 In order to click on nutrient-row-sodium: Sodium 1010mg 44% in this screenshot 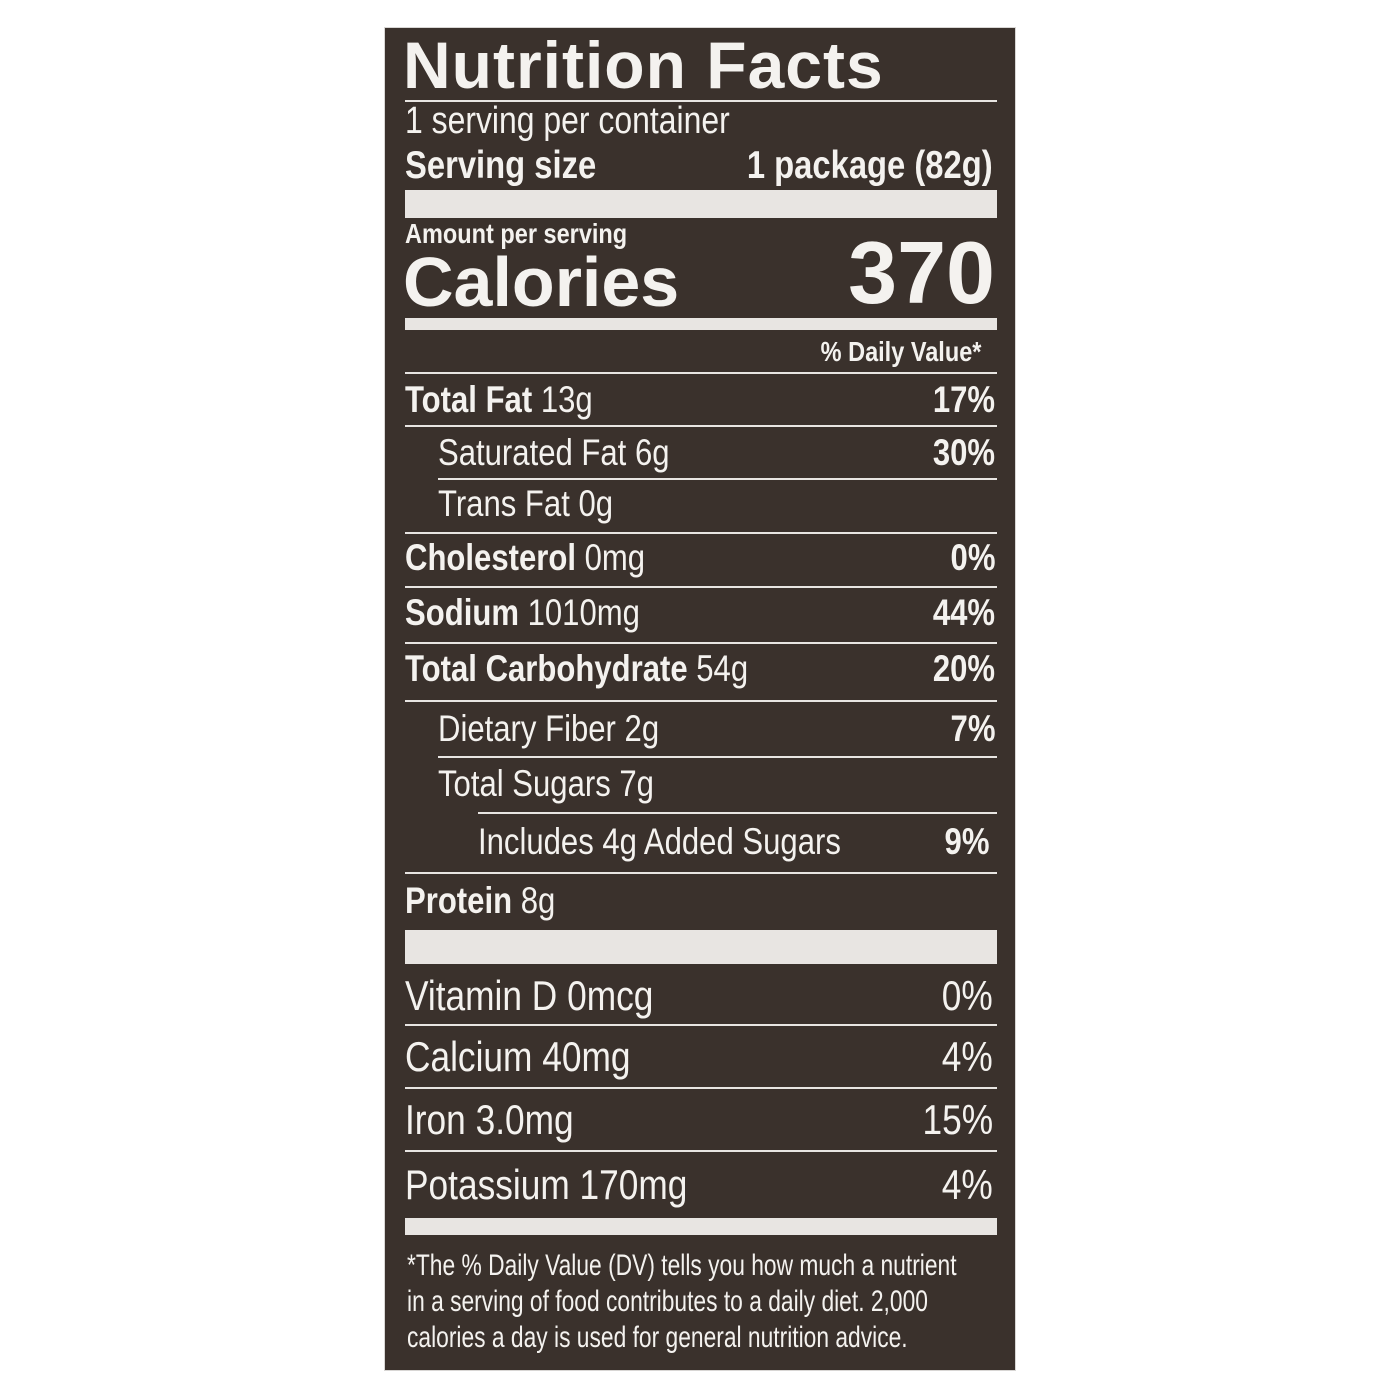, I will do `click(700, 613)`.